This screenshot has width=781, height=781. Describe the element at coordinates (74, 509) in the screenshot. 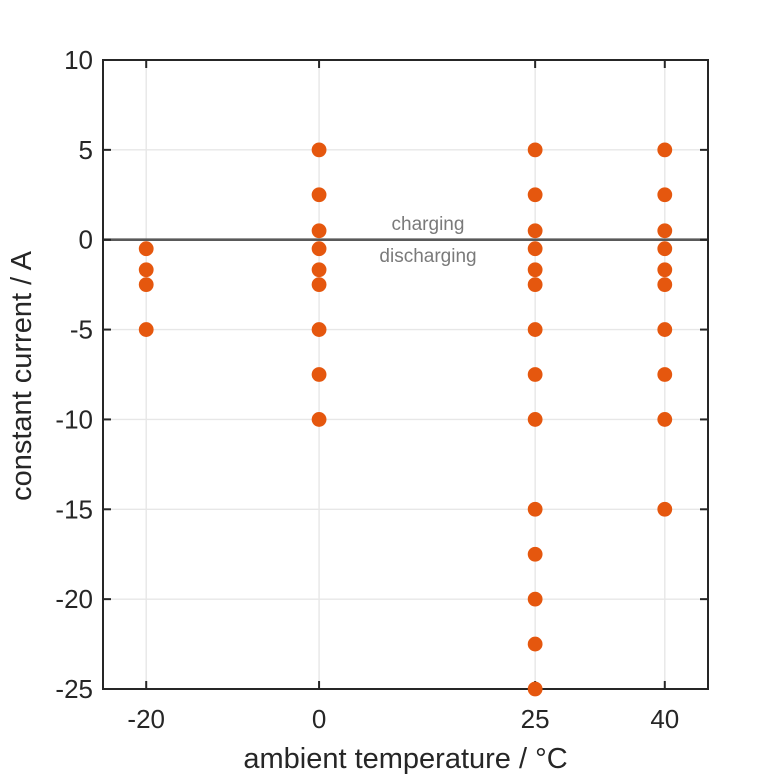

I see `y-tick-label: -15` at that location.